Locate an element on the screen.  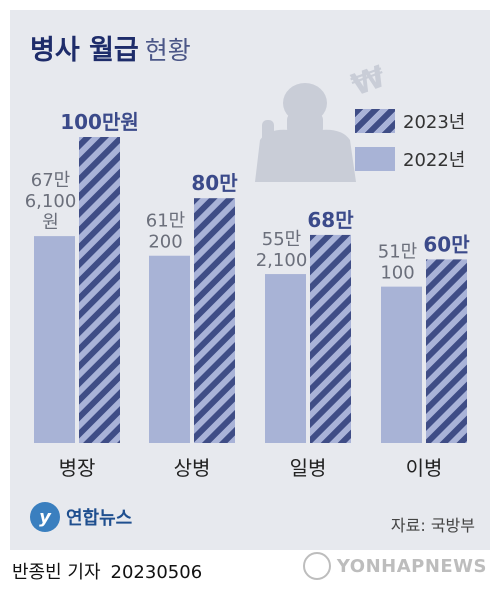
reporter-name: 반종빈 기자 is located at coordinates (56, 572).